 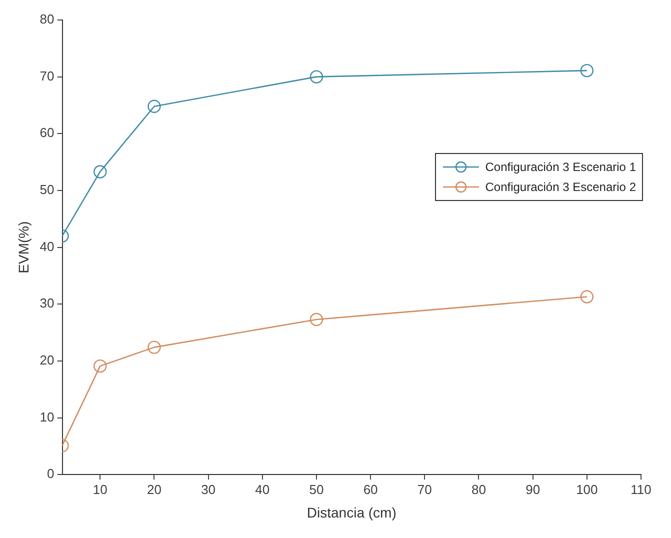 What do you see at coordinates (23, 247) in the screenshot?
I see `y-axis-title: EVM(%)` at bounding box center [23, 247].